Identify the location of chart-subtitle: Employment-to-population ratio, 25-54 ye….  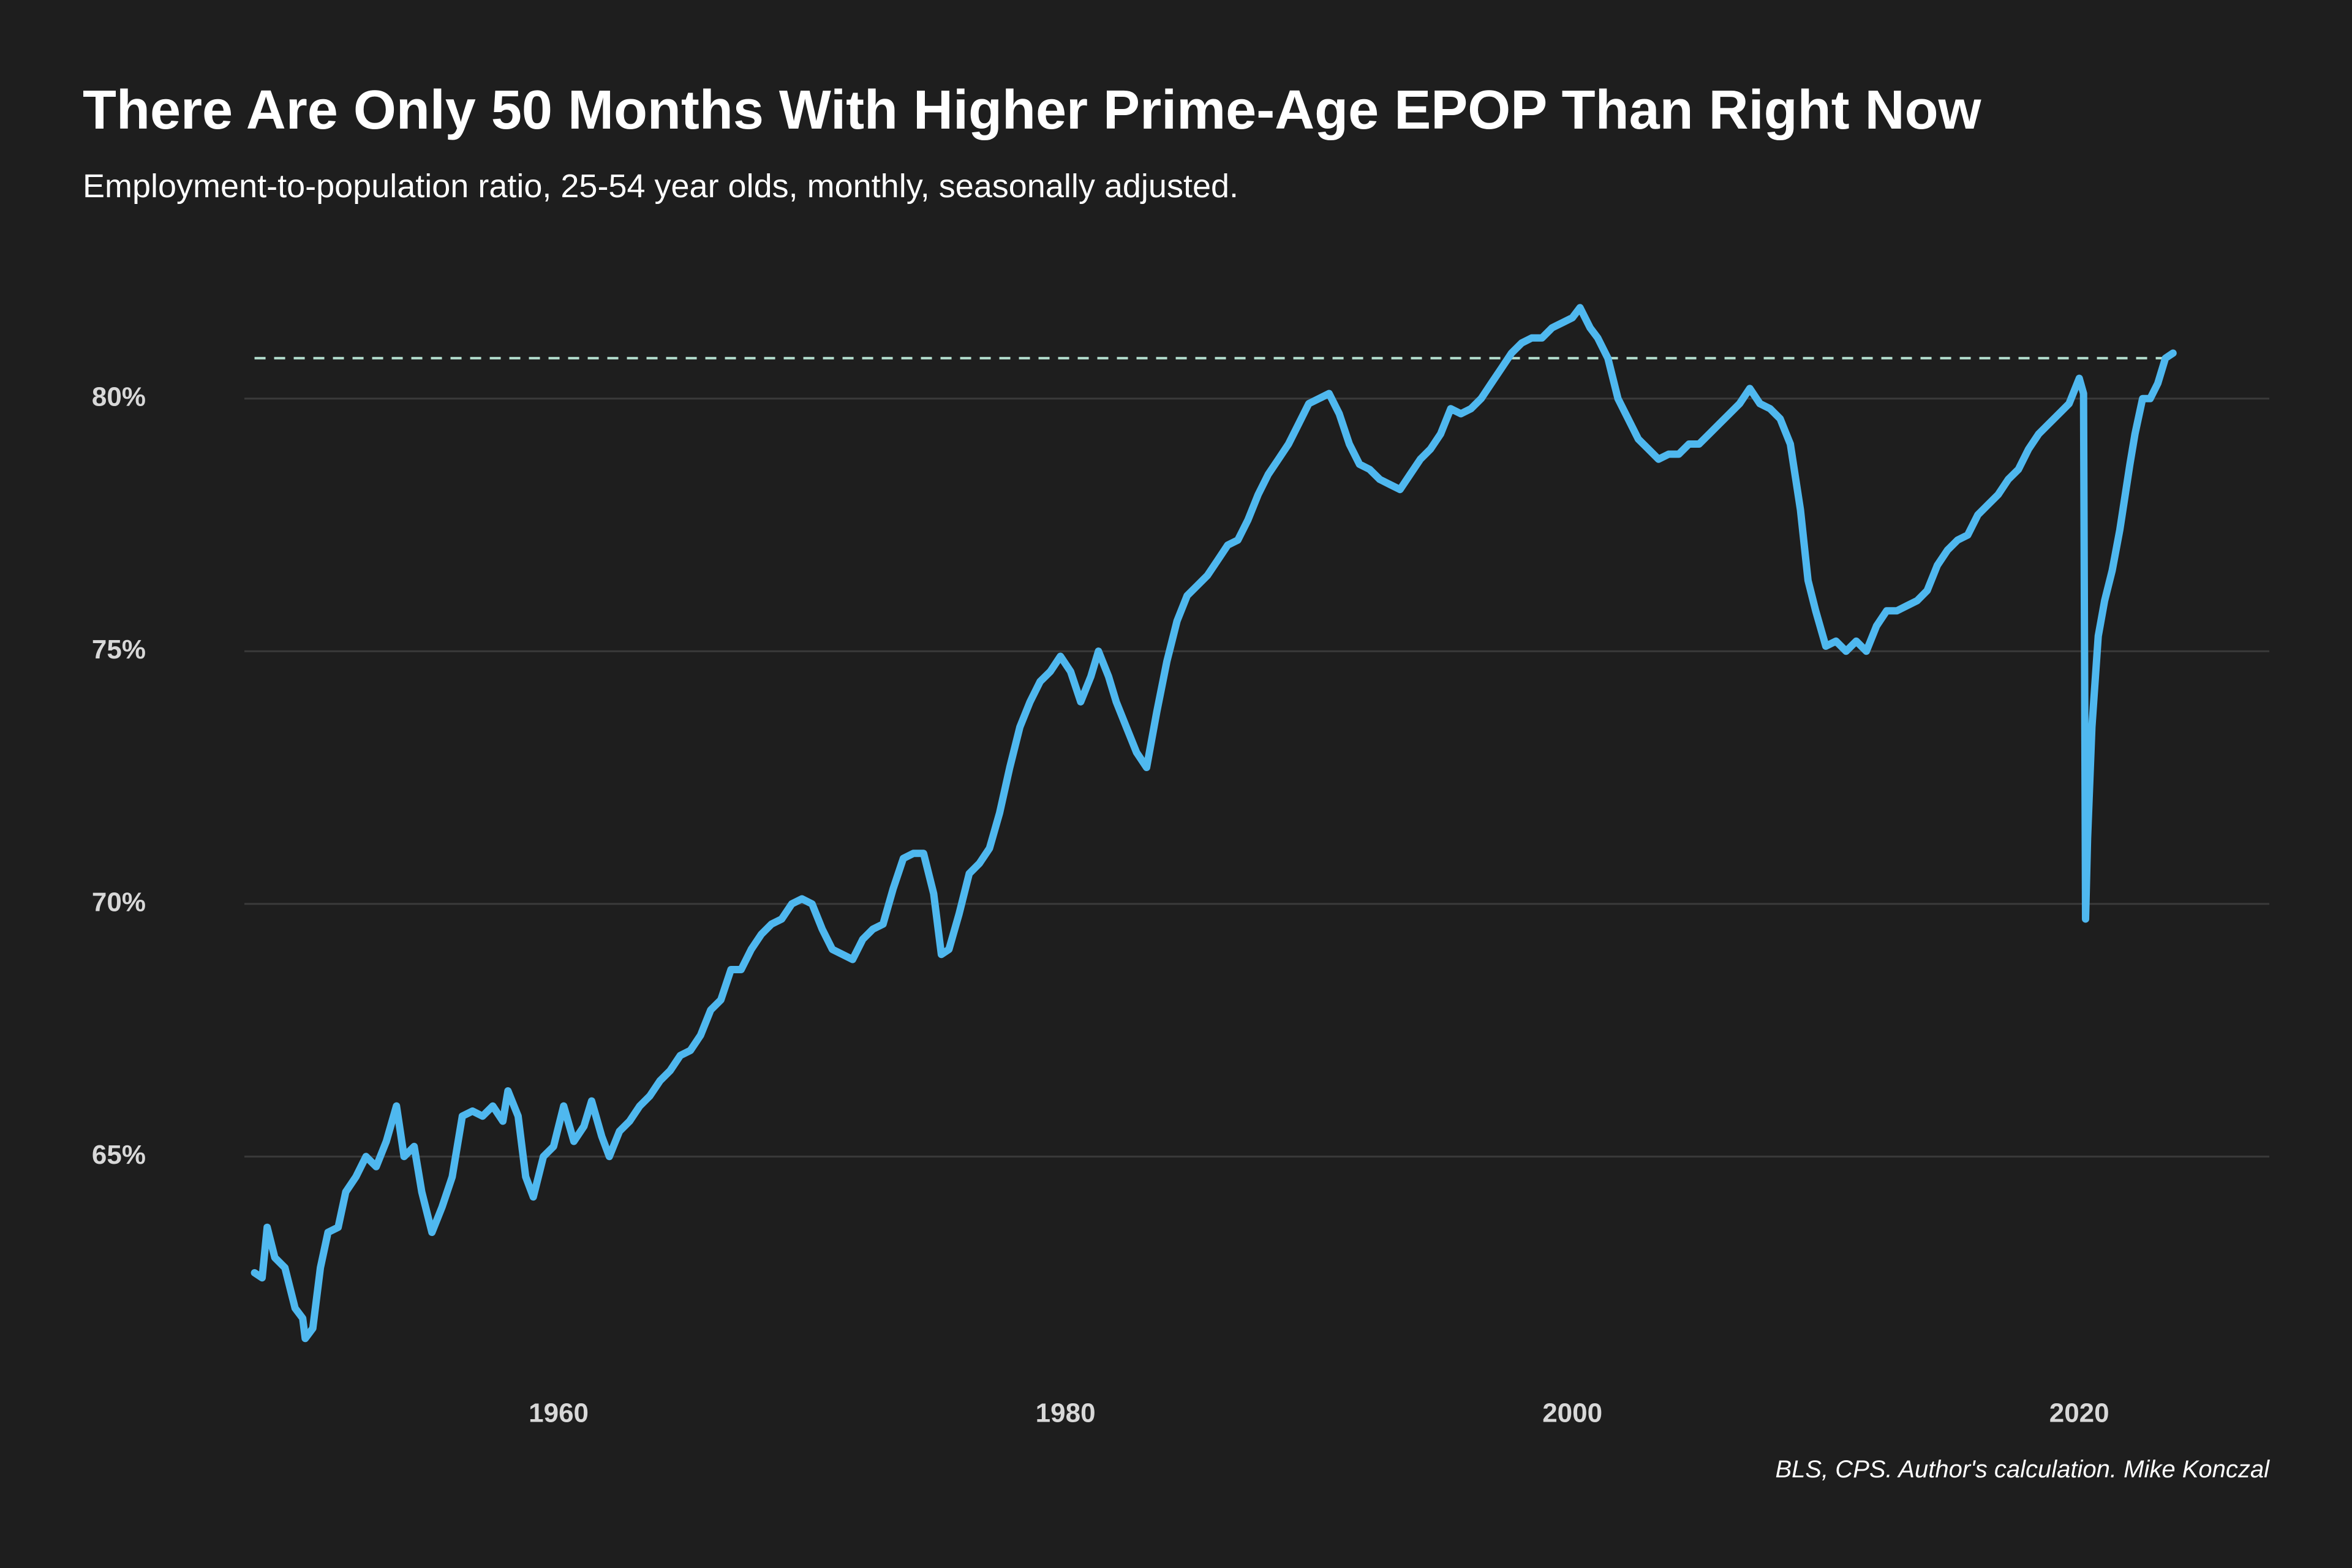
(660, 187).